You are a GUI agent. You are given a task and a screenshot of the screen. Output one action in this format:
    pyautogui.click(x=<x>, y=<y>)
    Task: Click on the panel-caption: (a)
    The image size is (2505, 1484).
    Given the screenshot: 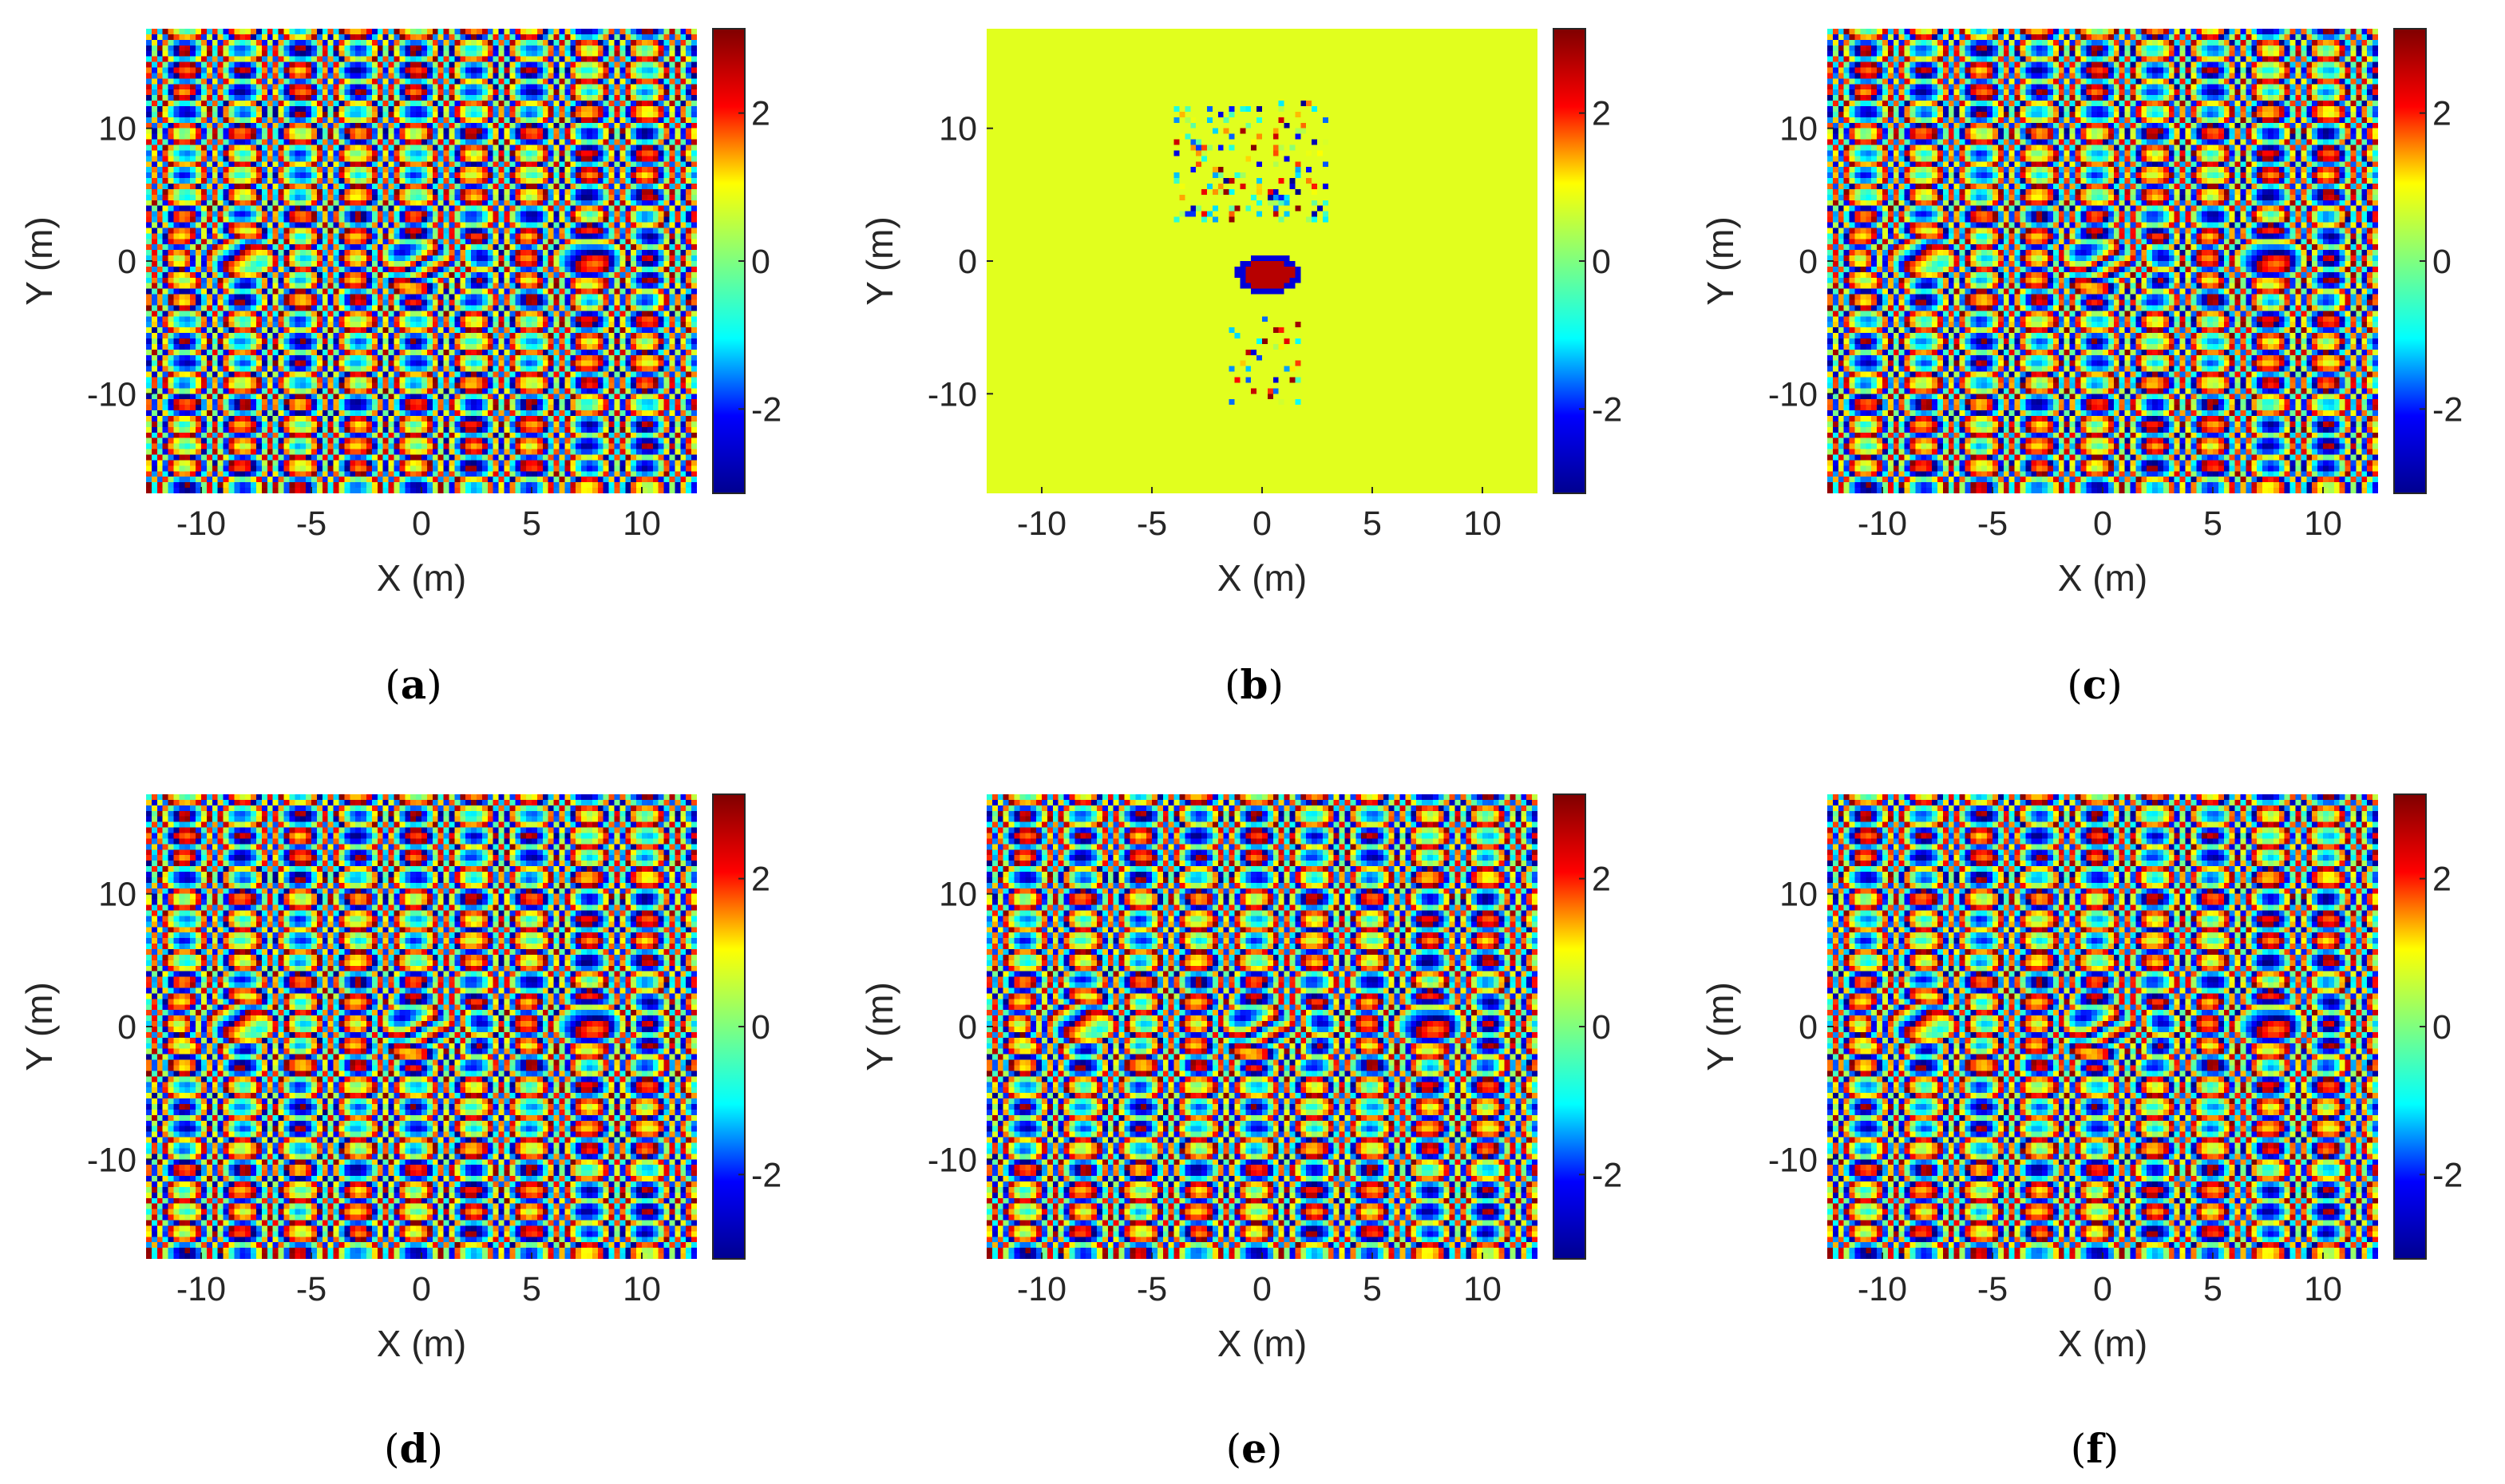 What is the action you would take?
    pyautogui.click(x=413, y=684)
    